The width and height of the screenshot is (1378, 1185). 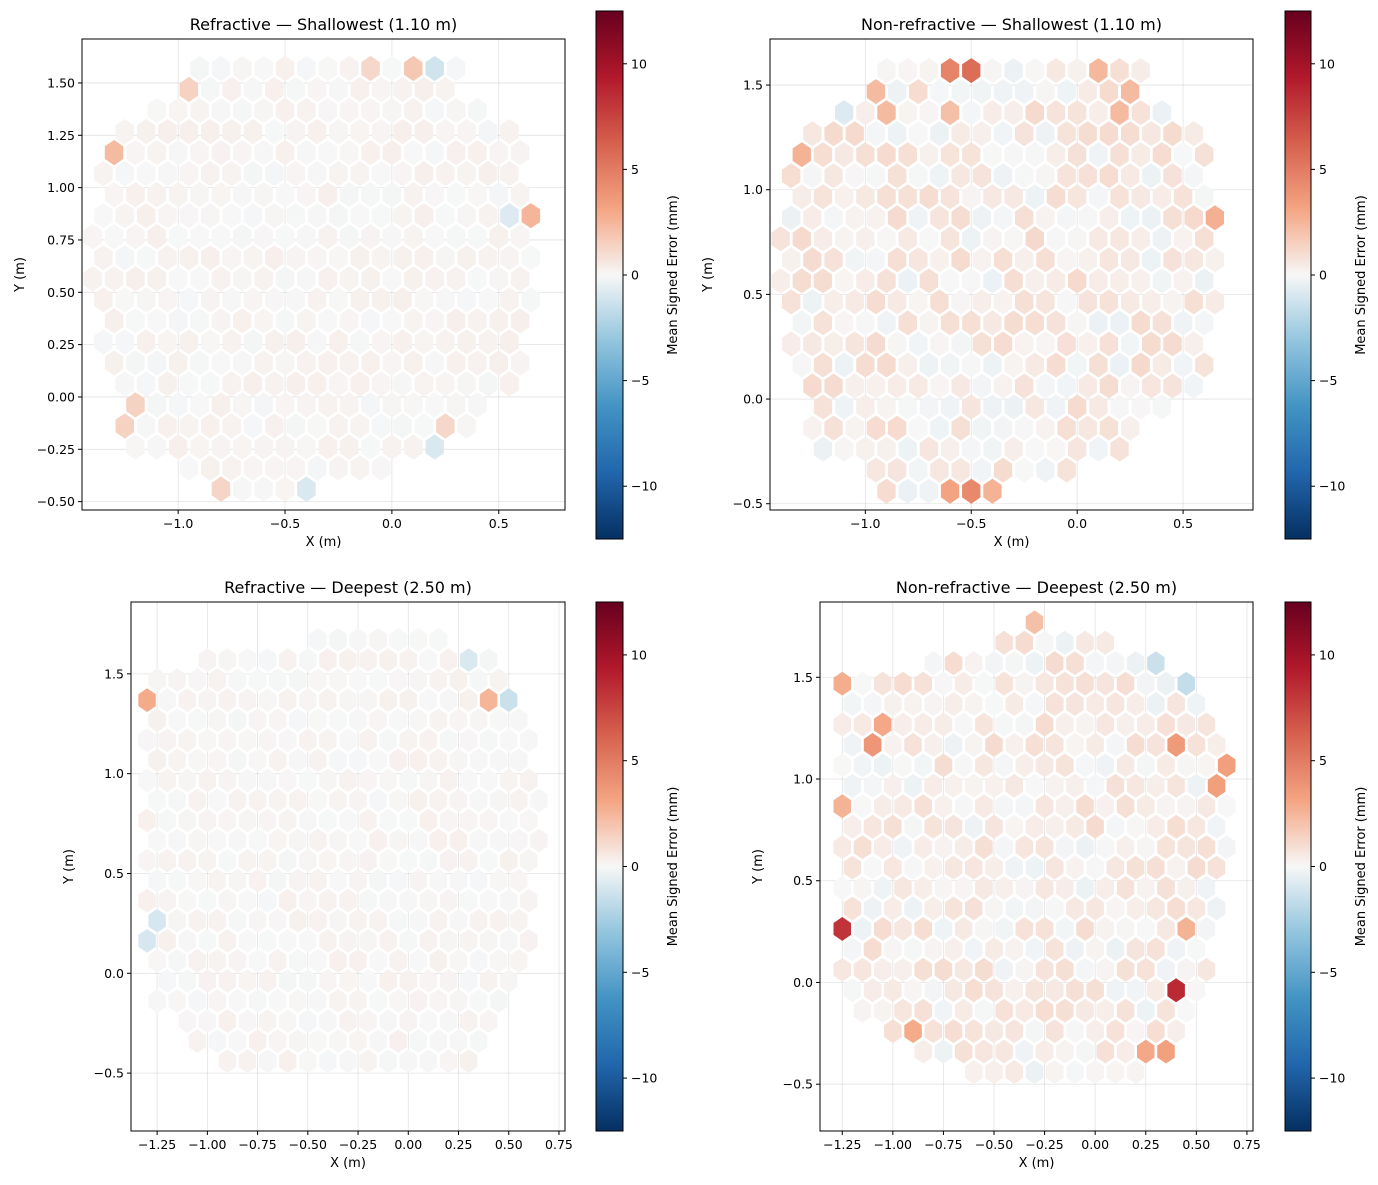 I want to click on x-axis-label: X (m), so click(x=1012, y=542).